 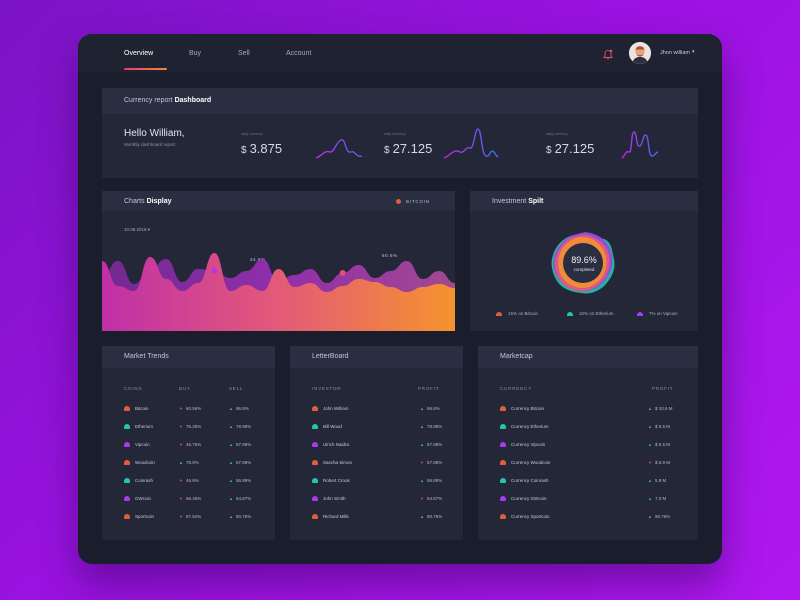 I want to click on top-nav-bar: Overview Buy Sell Account Jhon william ▾, so click(x=400, y=53).